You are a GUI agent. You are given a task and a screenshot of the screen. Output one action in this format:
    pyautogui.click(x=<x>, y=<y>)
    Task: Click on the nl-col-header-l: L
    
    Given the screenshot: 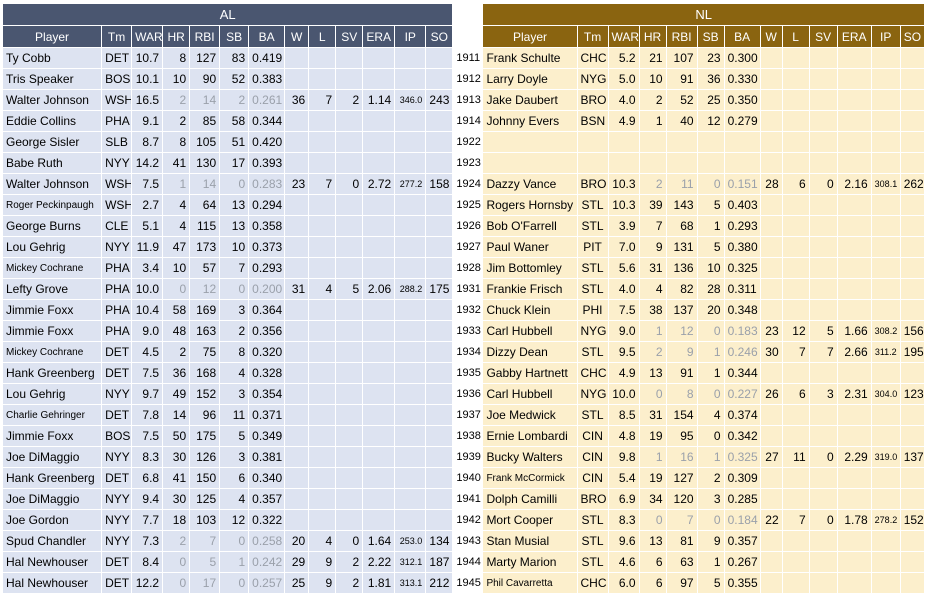 What is the action you would take?
    pyautogui.click(x=795, y=36)
    